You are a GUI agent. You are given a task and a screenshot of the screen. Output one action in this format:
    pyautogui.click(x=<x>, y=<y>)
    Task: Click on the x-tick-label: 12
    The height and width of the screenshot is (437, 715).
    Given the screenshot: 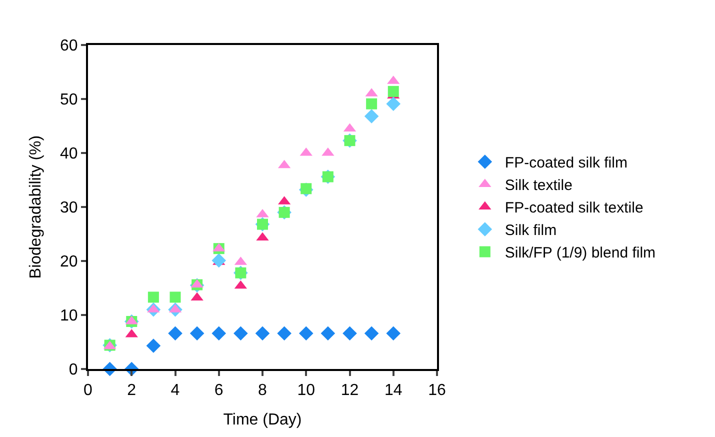 What is the action you would take?
    pyautogui.click(x=349, y=391)
    